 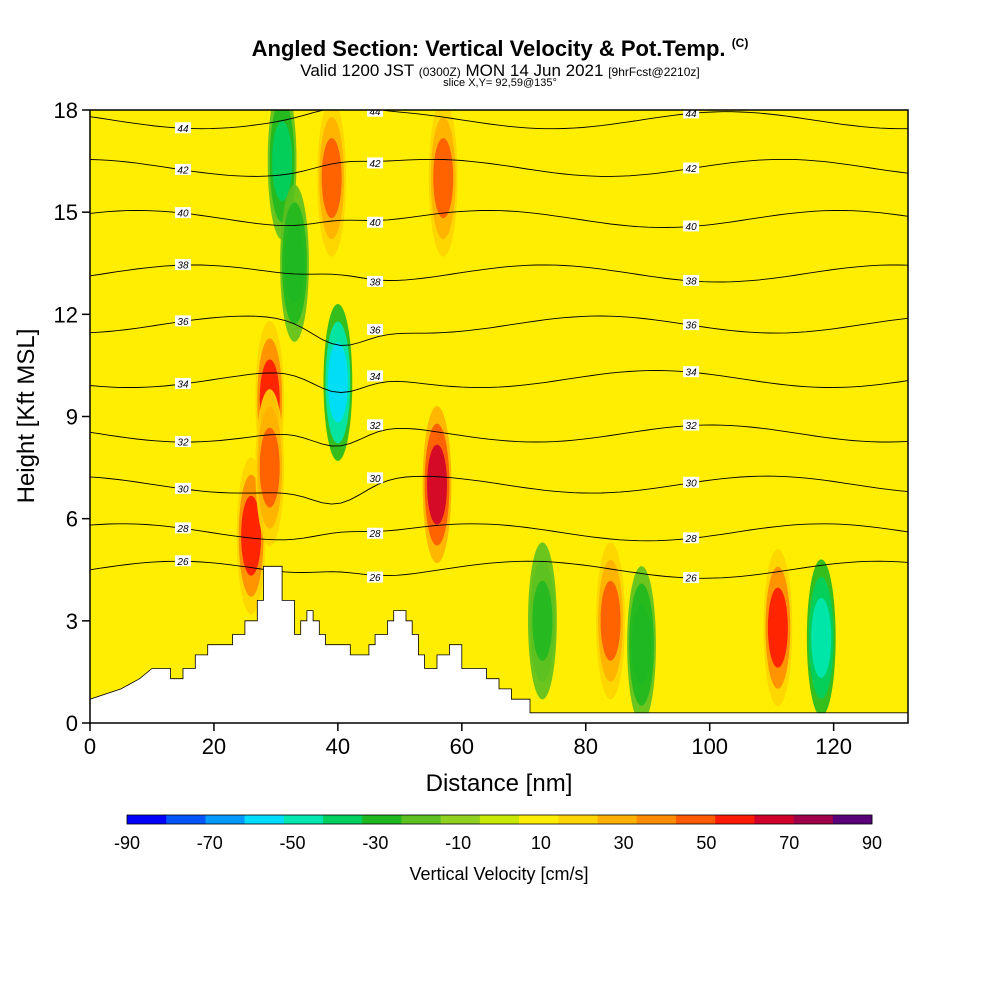 I want to click on valid-utc: (0300Z), so click(x=439, y=72).